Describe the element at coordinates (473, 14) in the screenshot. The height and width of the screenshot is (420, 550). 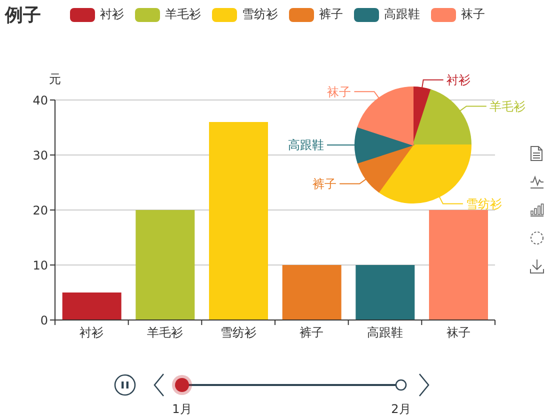
I see `legend-label: 袜子` at that location.